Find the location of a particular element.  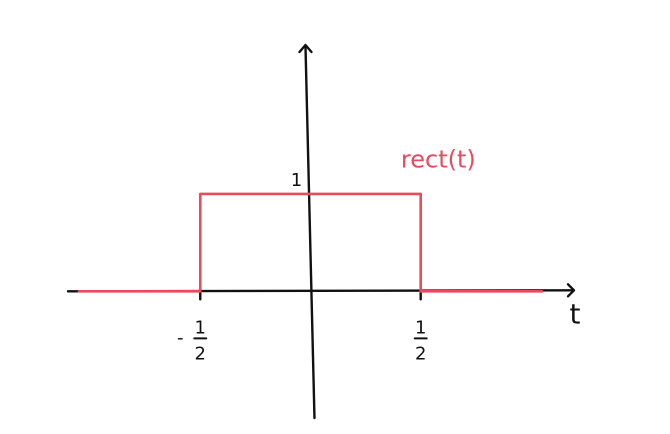

x-tick-1: -1 2 is located at coordinates (192, 323).